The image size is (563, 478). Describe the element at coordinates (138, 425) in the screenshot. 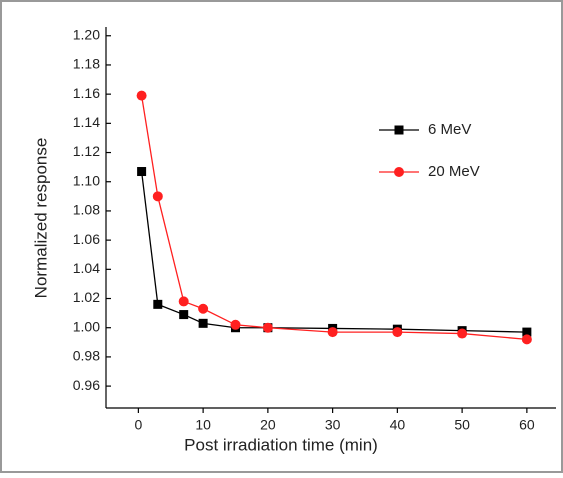

I see `x-tick-label: 0` at that location.